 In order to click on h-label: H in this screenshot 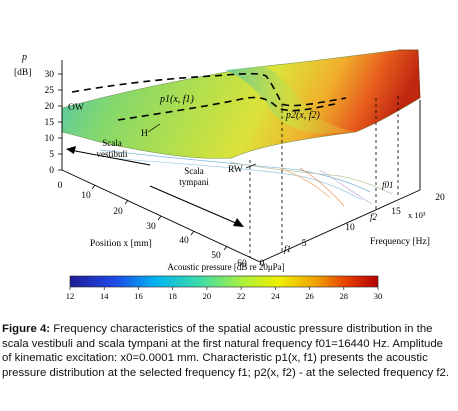, I will do `click(144, 134)`.